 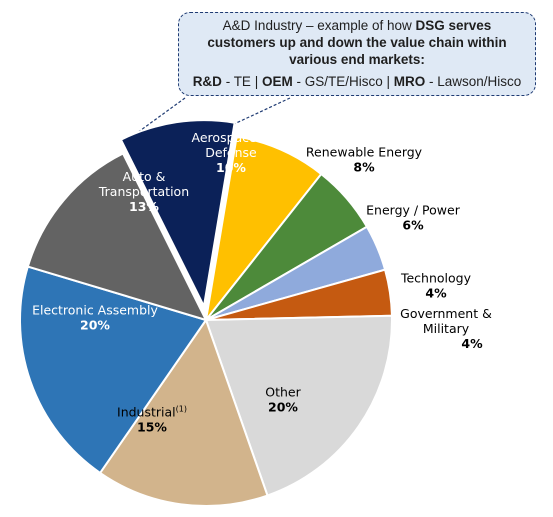 I want to click on pie-label-government-military: Government & Military 4%, so click(x=446, y=328).